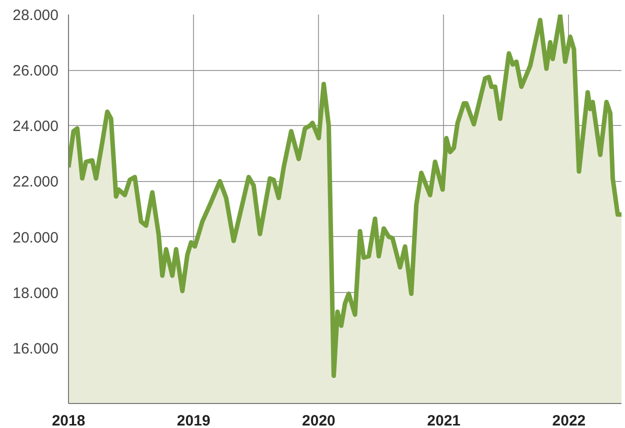 The width and height of the screenshot is (625, 428). Describe the element at coordinates (569, 420) in the screenshot. I see `x-tick-label: 2022` at that location.